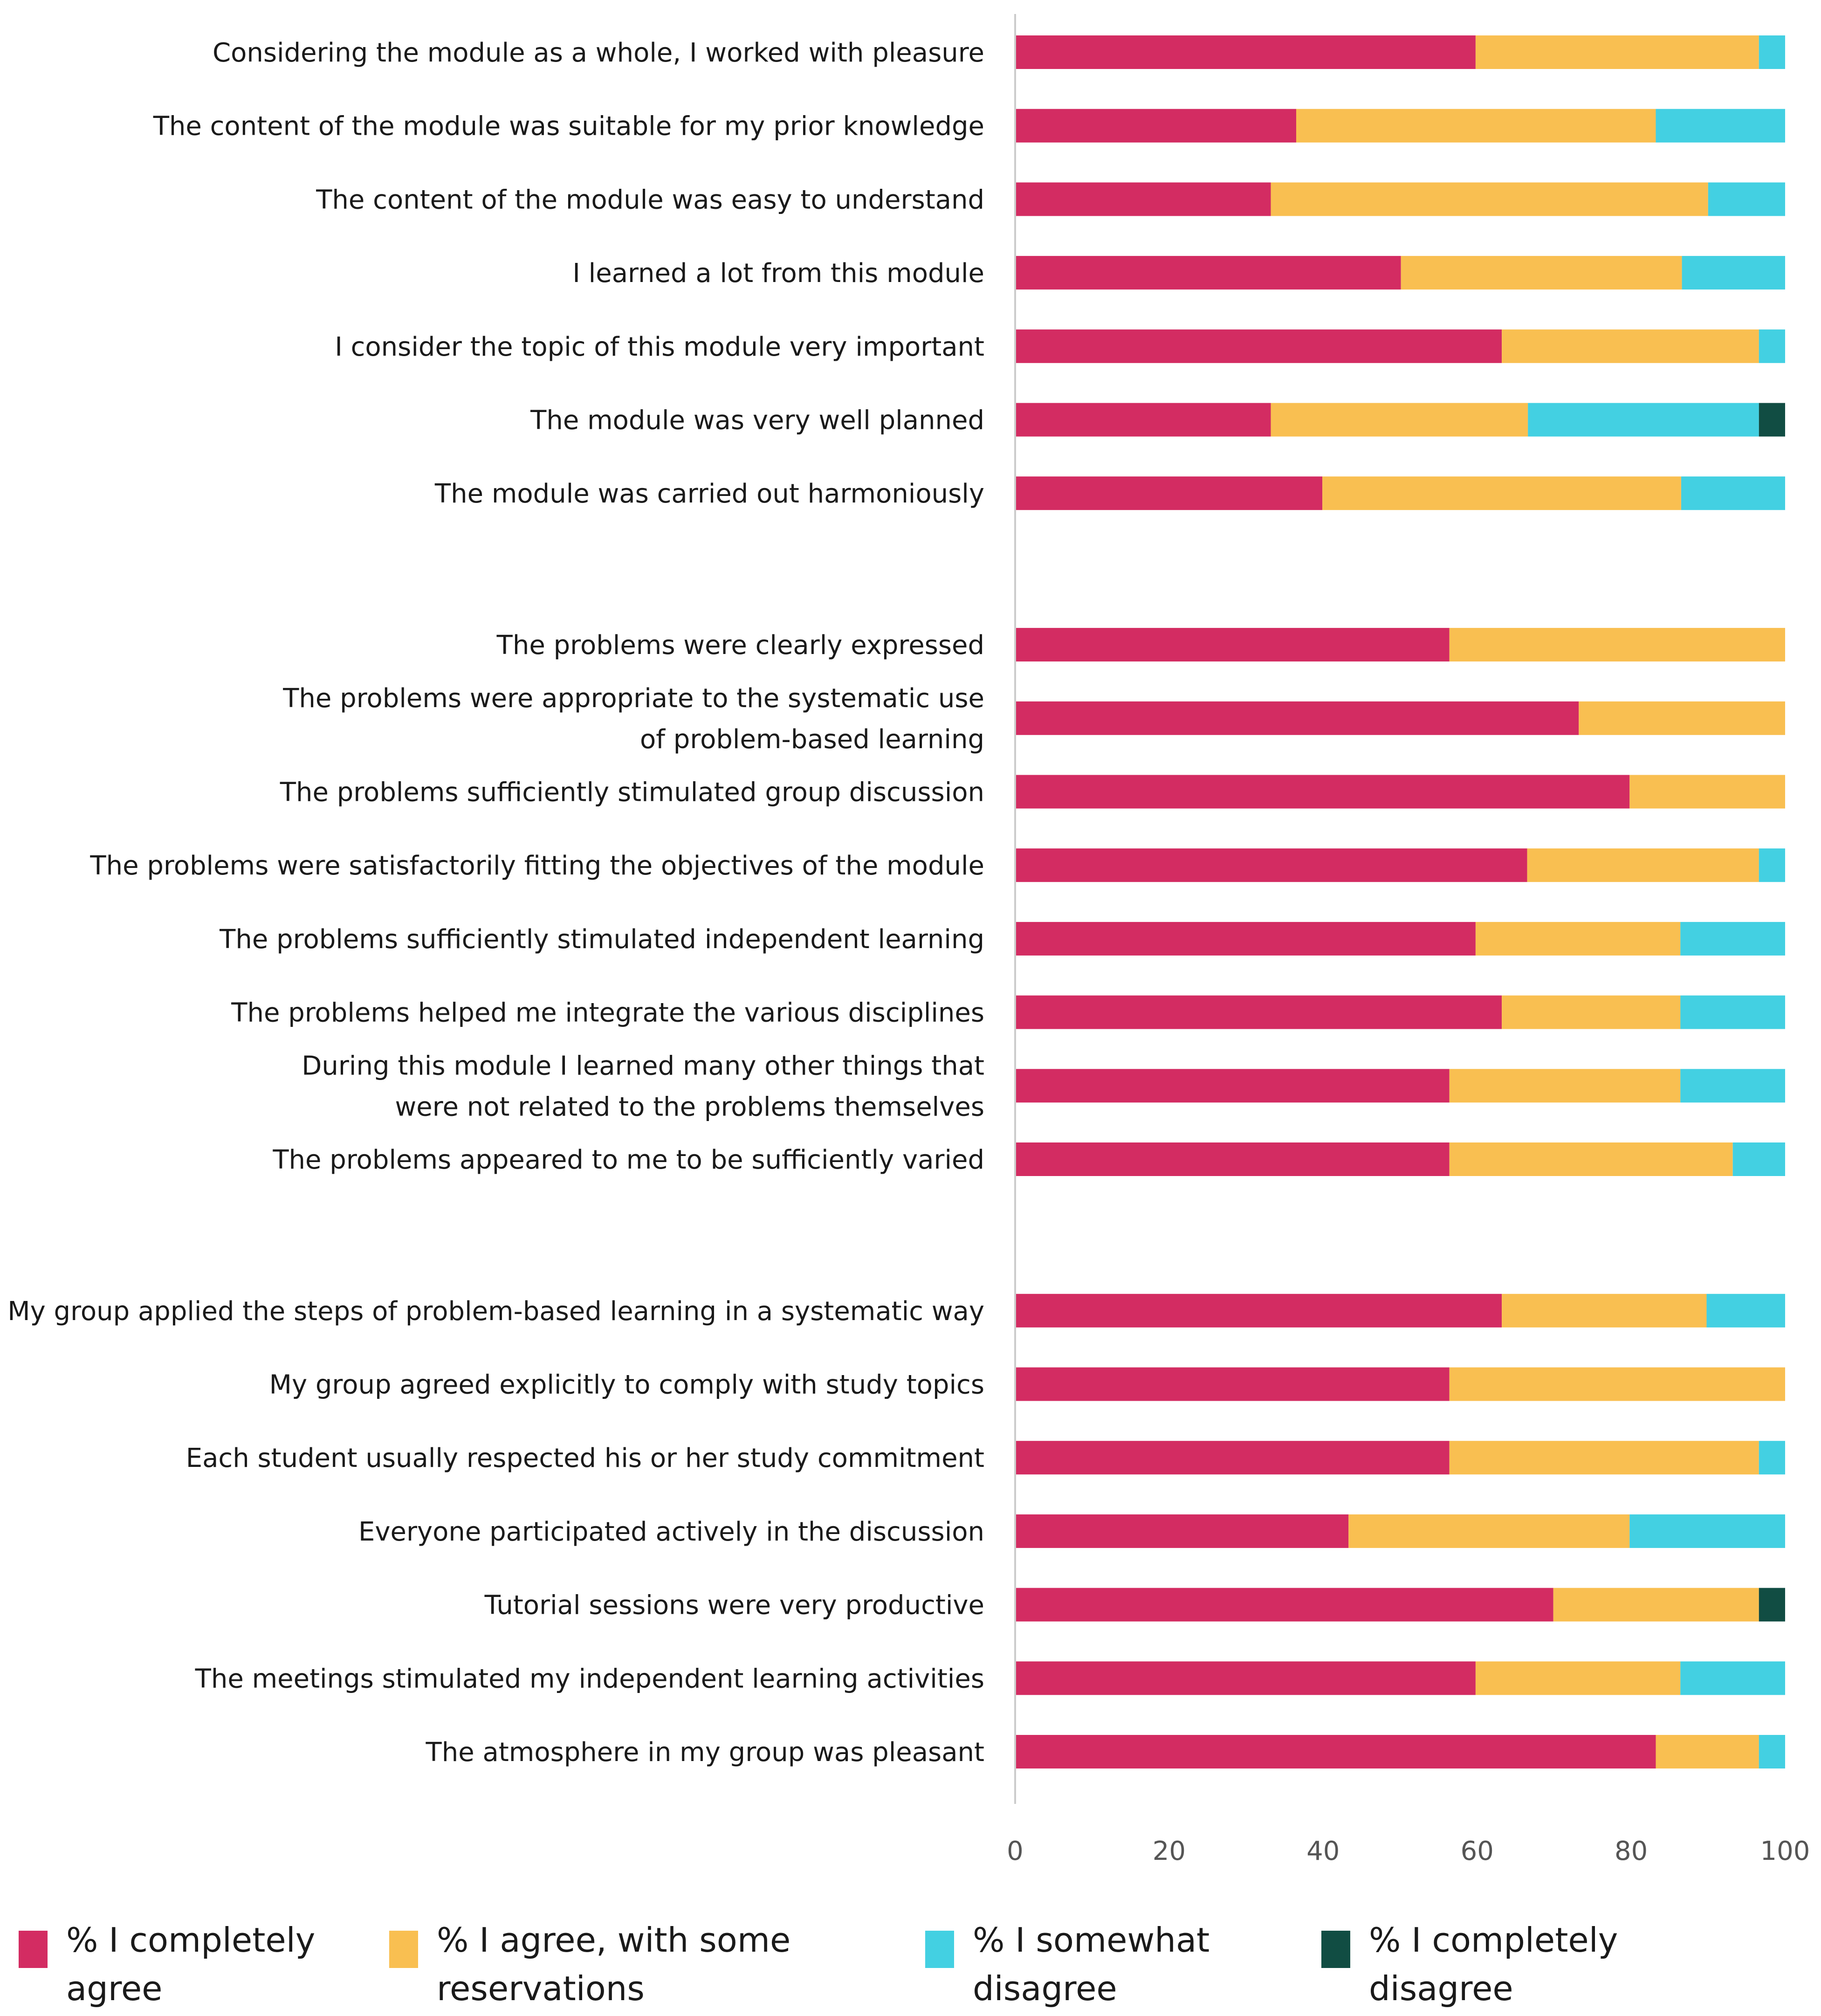 This screenshot has height=2016, width=1821. I want to click on legend-label-completely-disagree-line2: disagree, so click(1441, 1988).